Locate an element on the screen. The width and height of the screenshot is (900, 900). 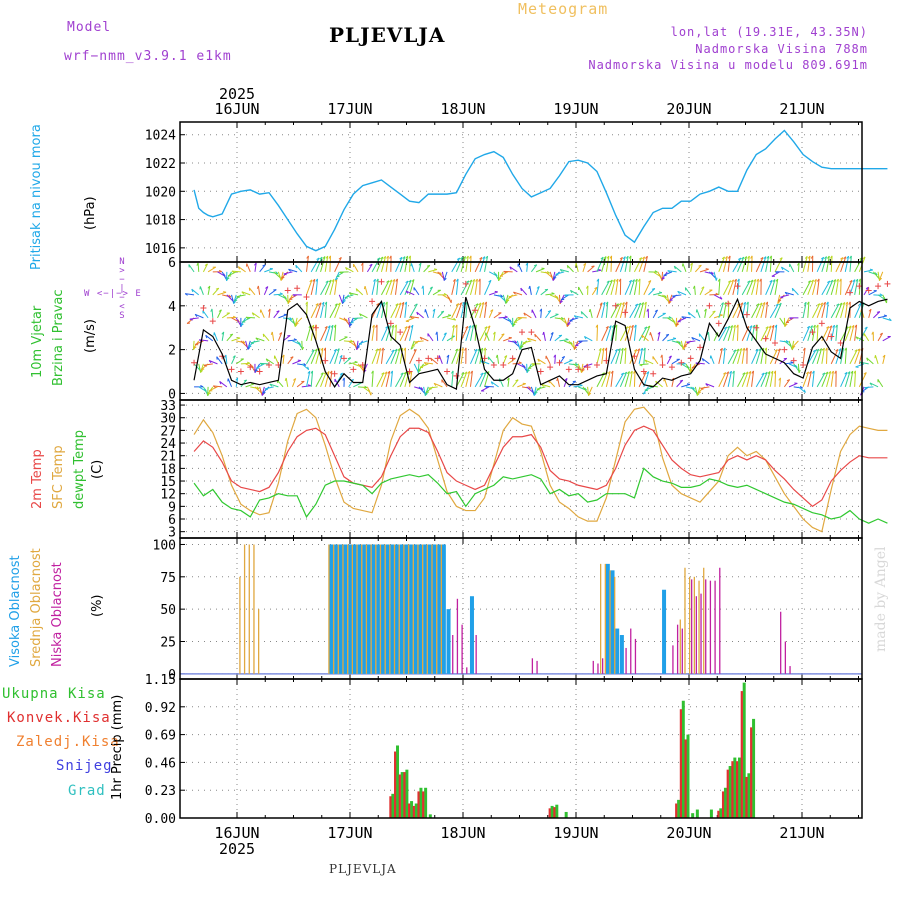
wind-gust-marker is located at coordinates (812, 332).